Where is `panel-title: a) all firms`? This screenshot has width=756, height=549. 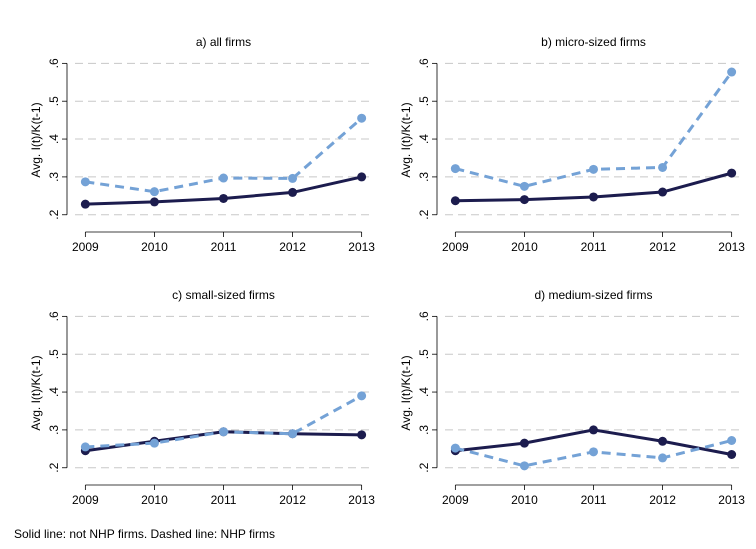 panel-title: a) all firms is located at coordinates (223, 42).